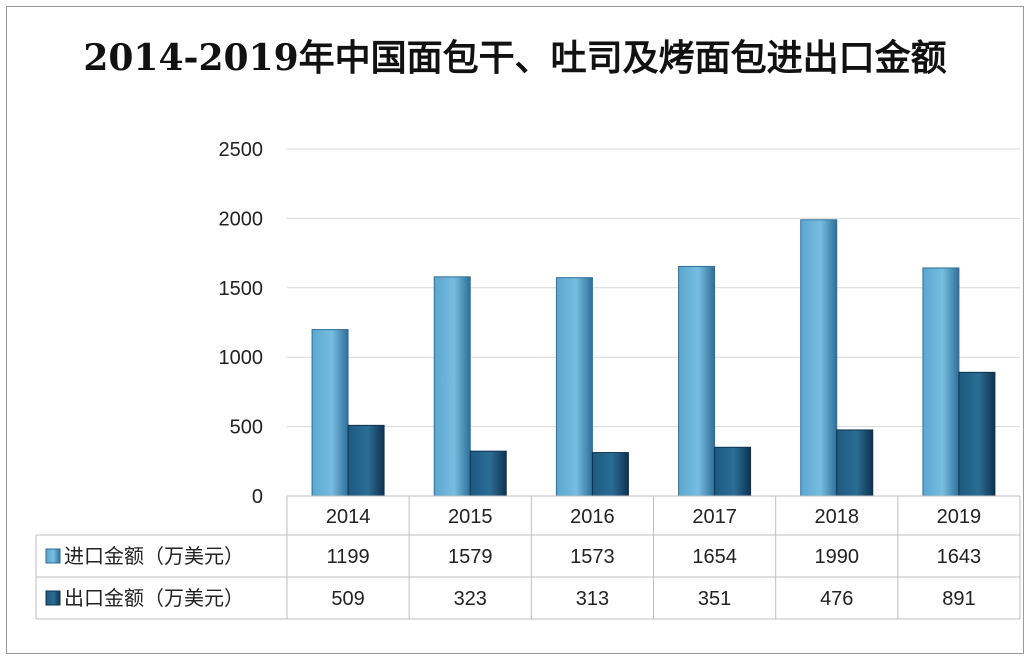  Describe the element at coordinates (592, 517) in the screenshot. I see `x-category-label: 2016` at that location.